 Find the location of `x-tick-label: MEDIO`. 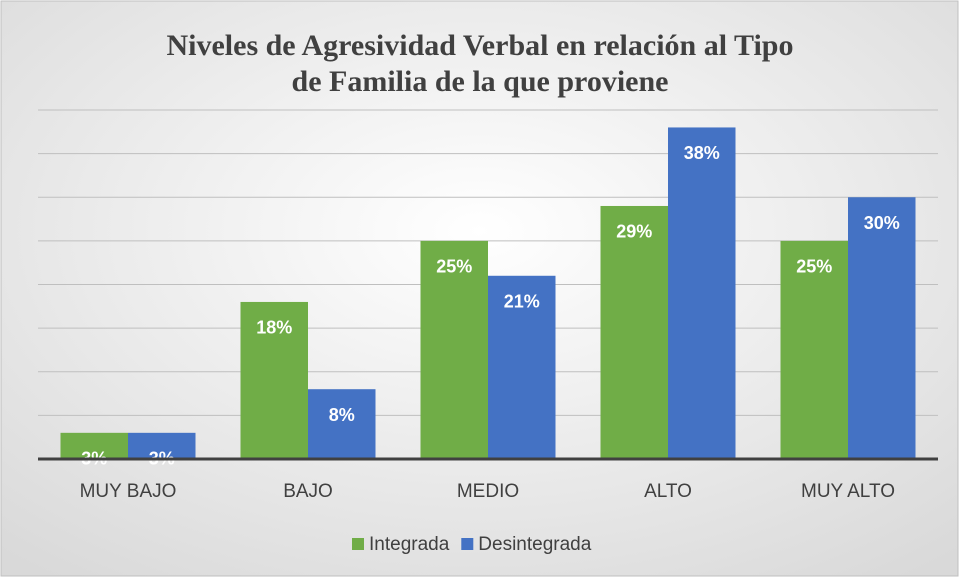

x-tick-label: MEDIO is located at coordinates (488, 491).